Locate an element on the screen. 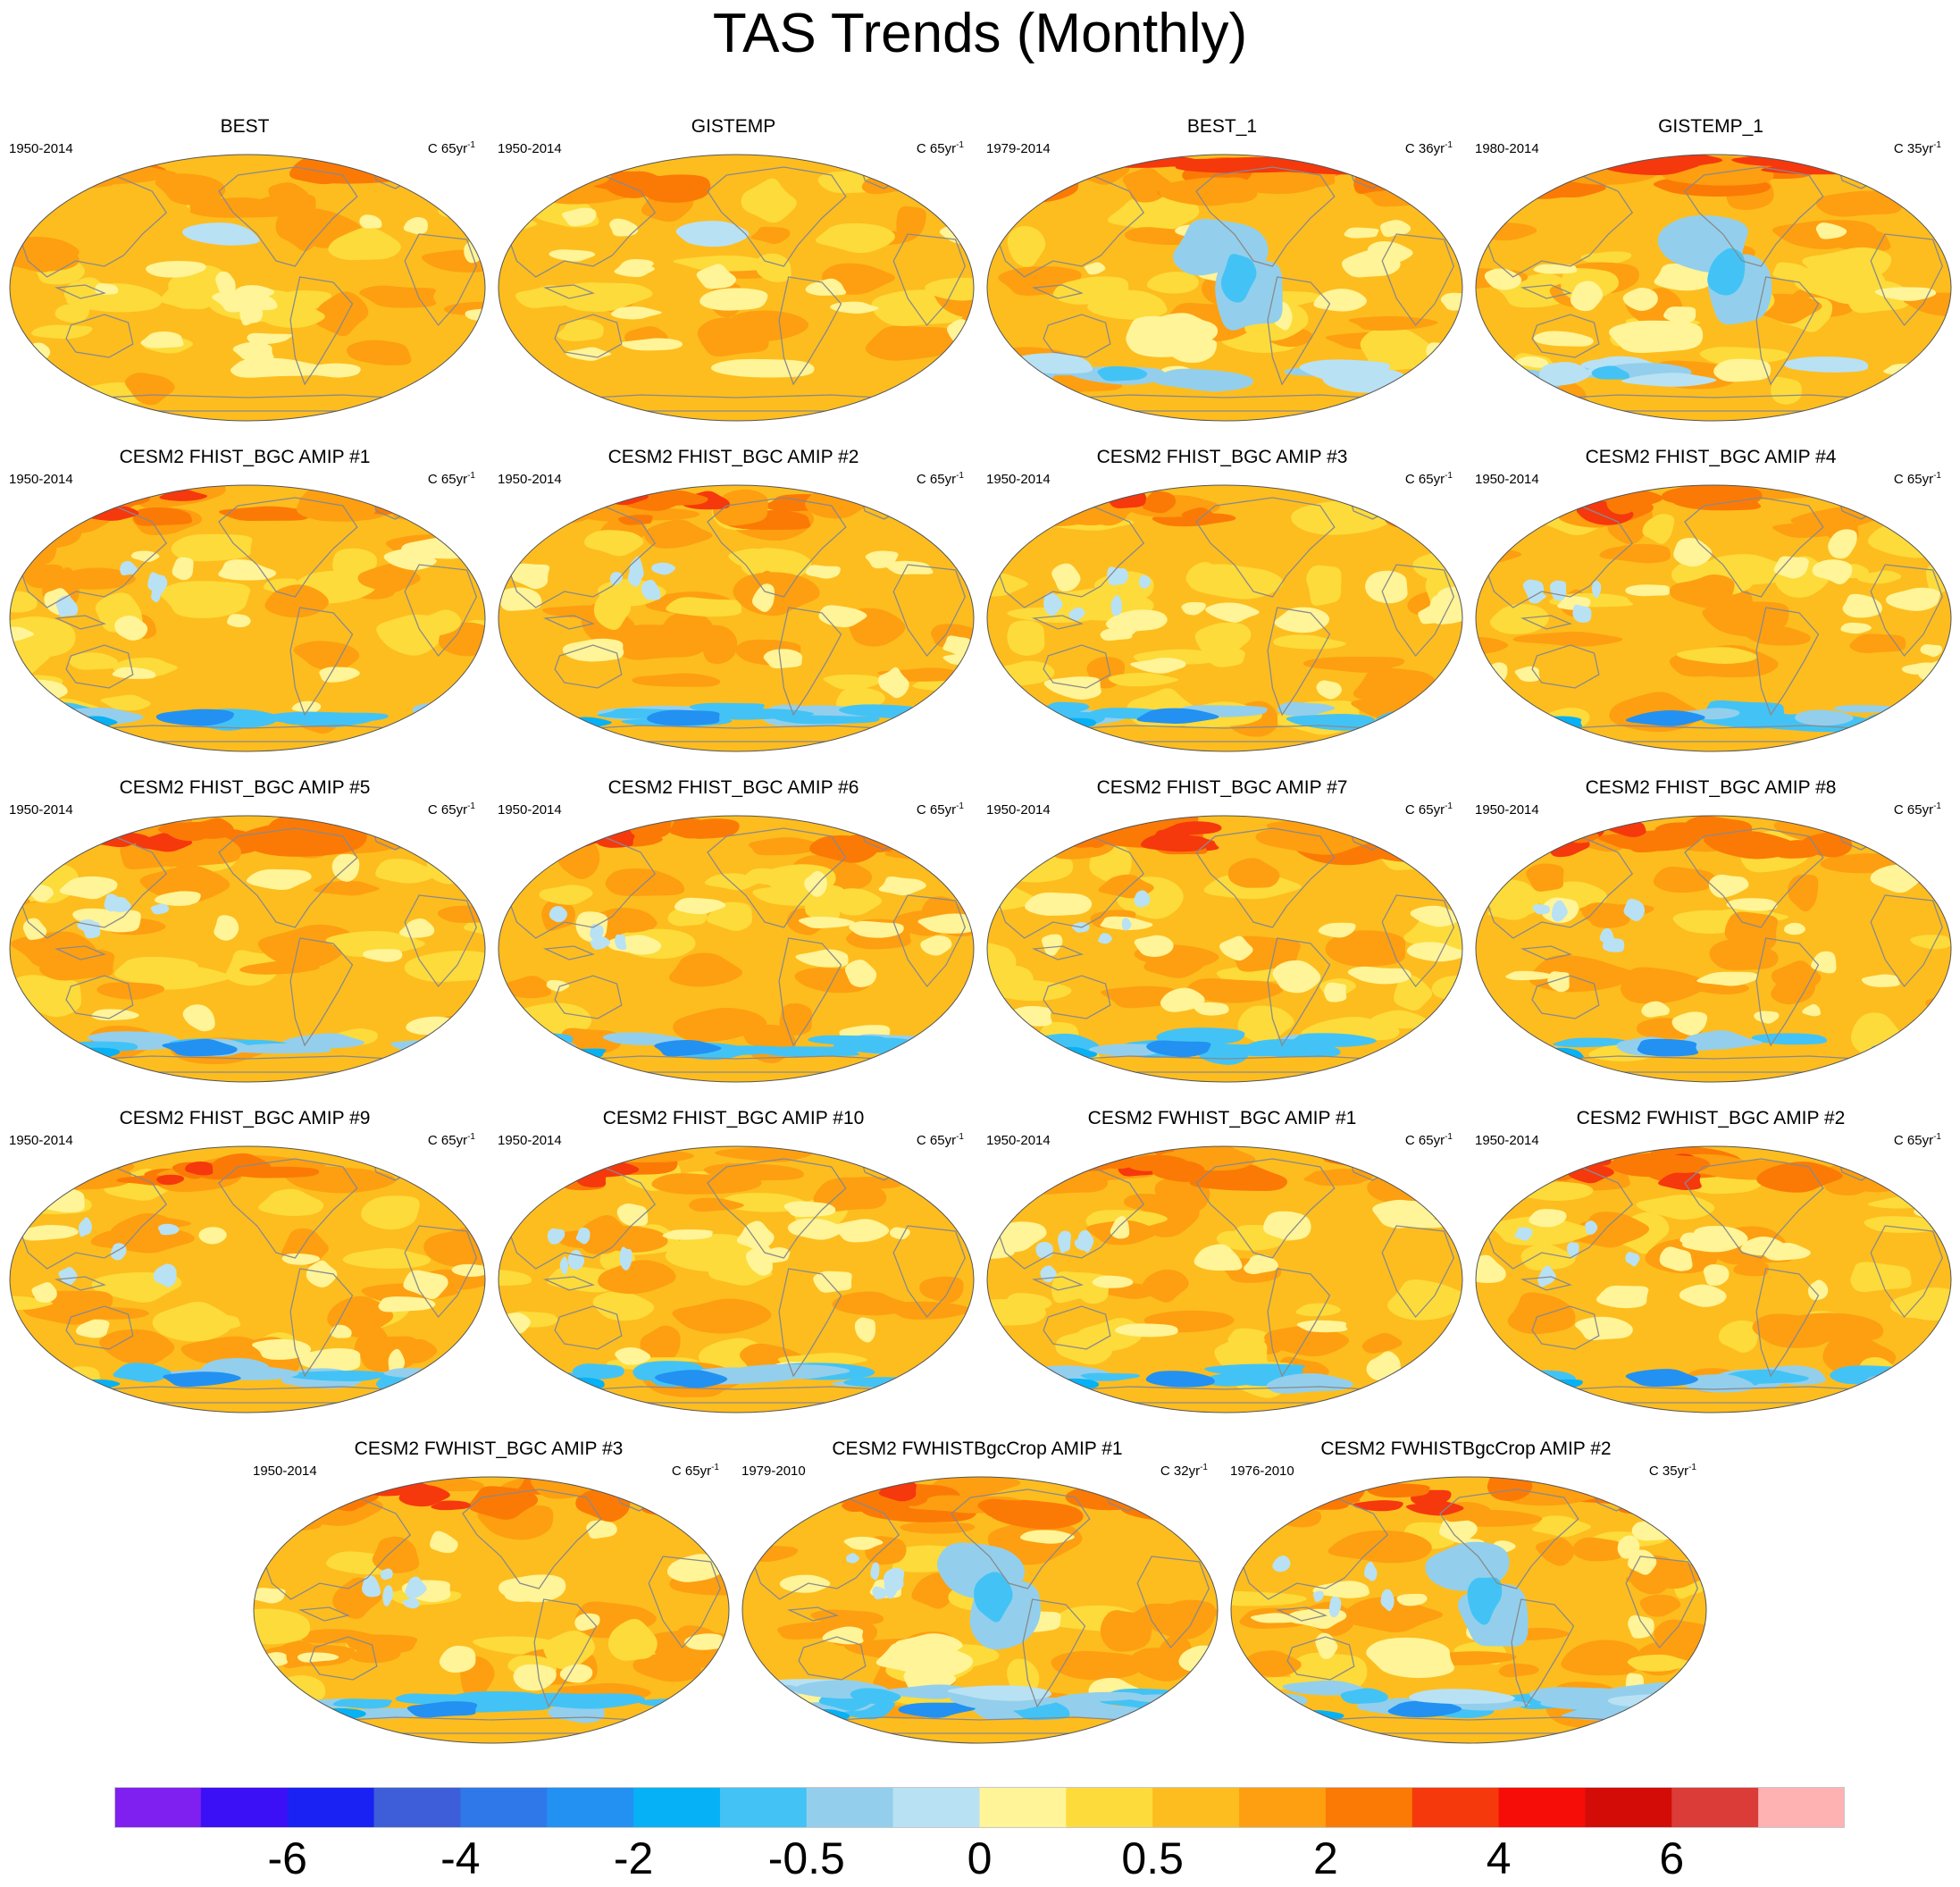  panel-title: CESM2 FHIST_BGC AMIP #5 is located at coordinates (245, 787).